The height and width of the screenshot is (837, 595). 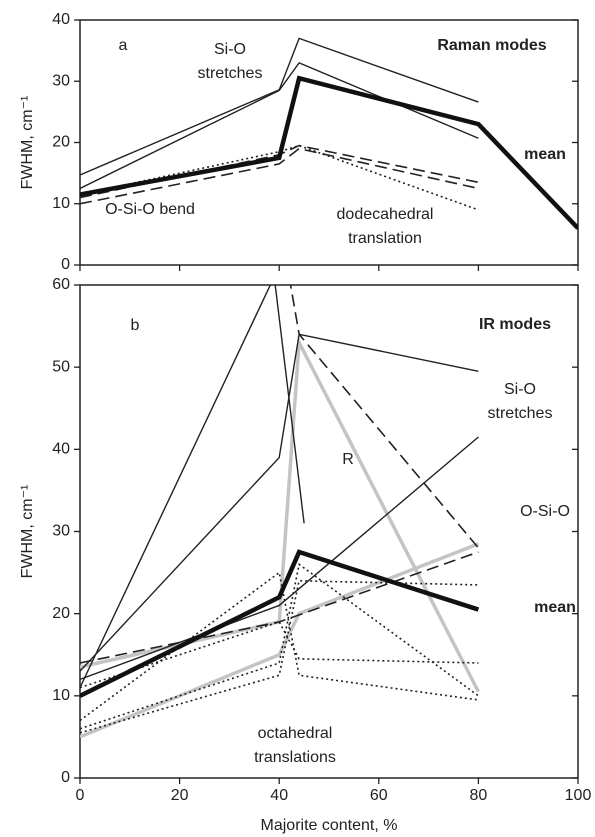 I want to click on annotation: octahedral, so click(x=295, y=733).